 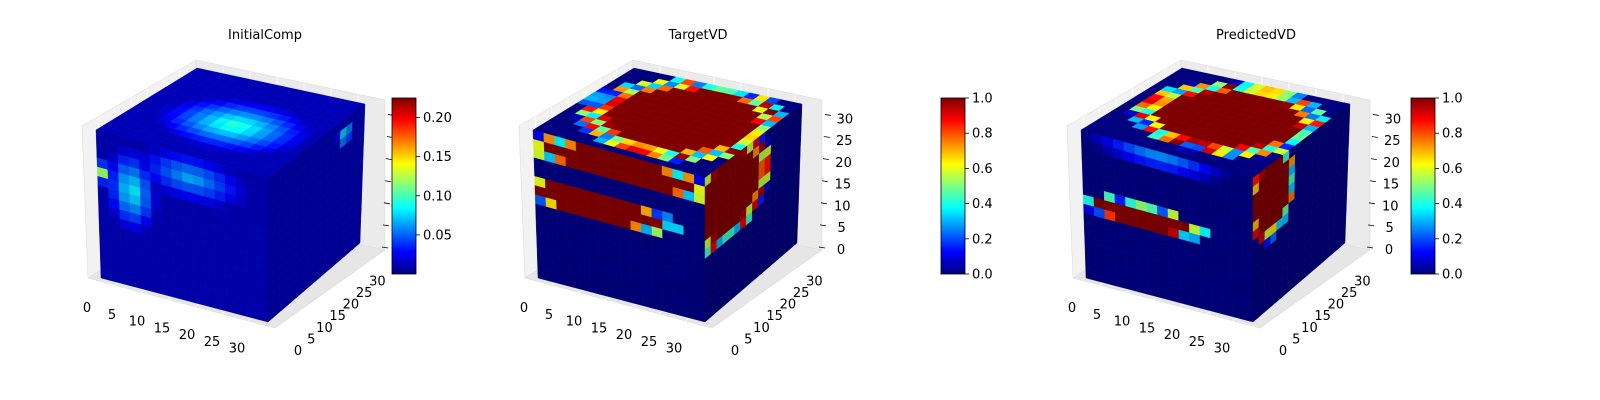 I want to click on colorbar-tick-label: 0.20, so click(x=437, y=118).